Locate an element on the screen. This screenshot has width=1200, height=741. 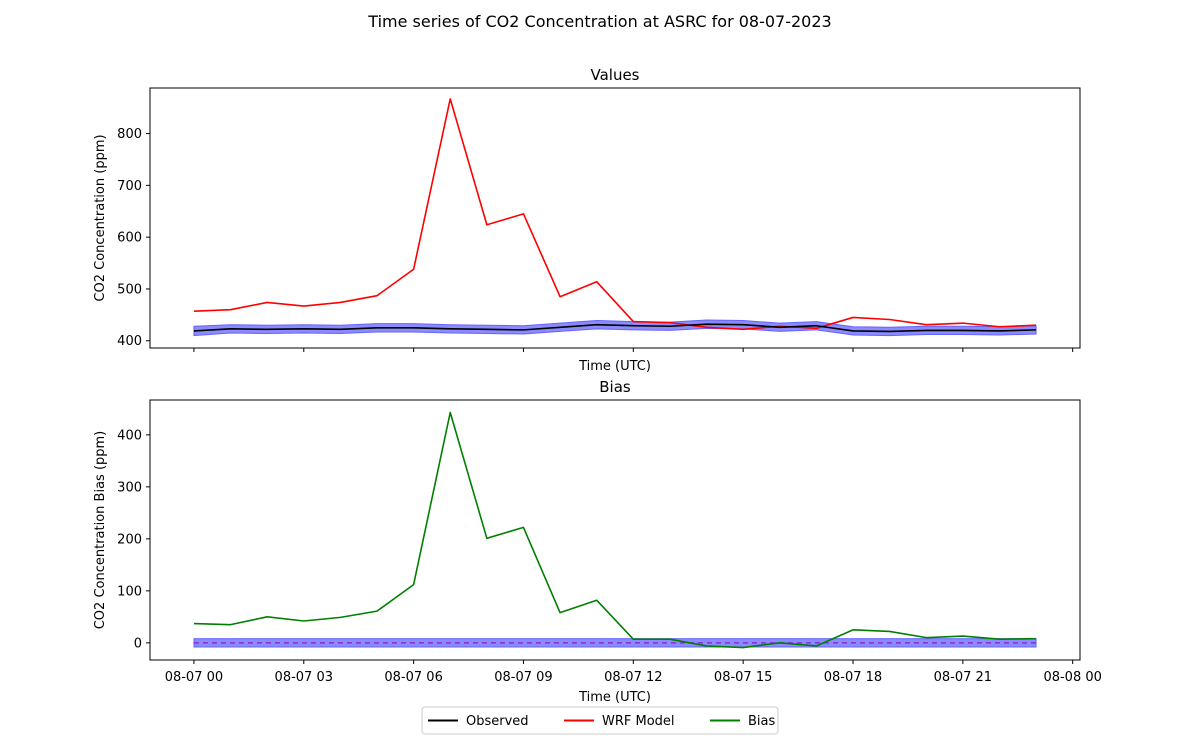
y-tick-label: 200 is located at coordinates (129, 539).